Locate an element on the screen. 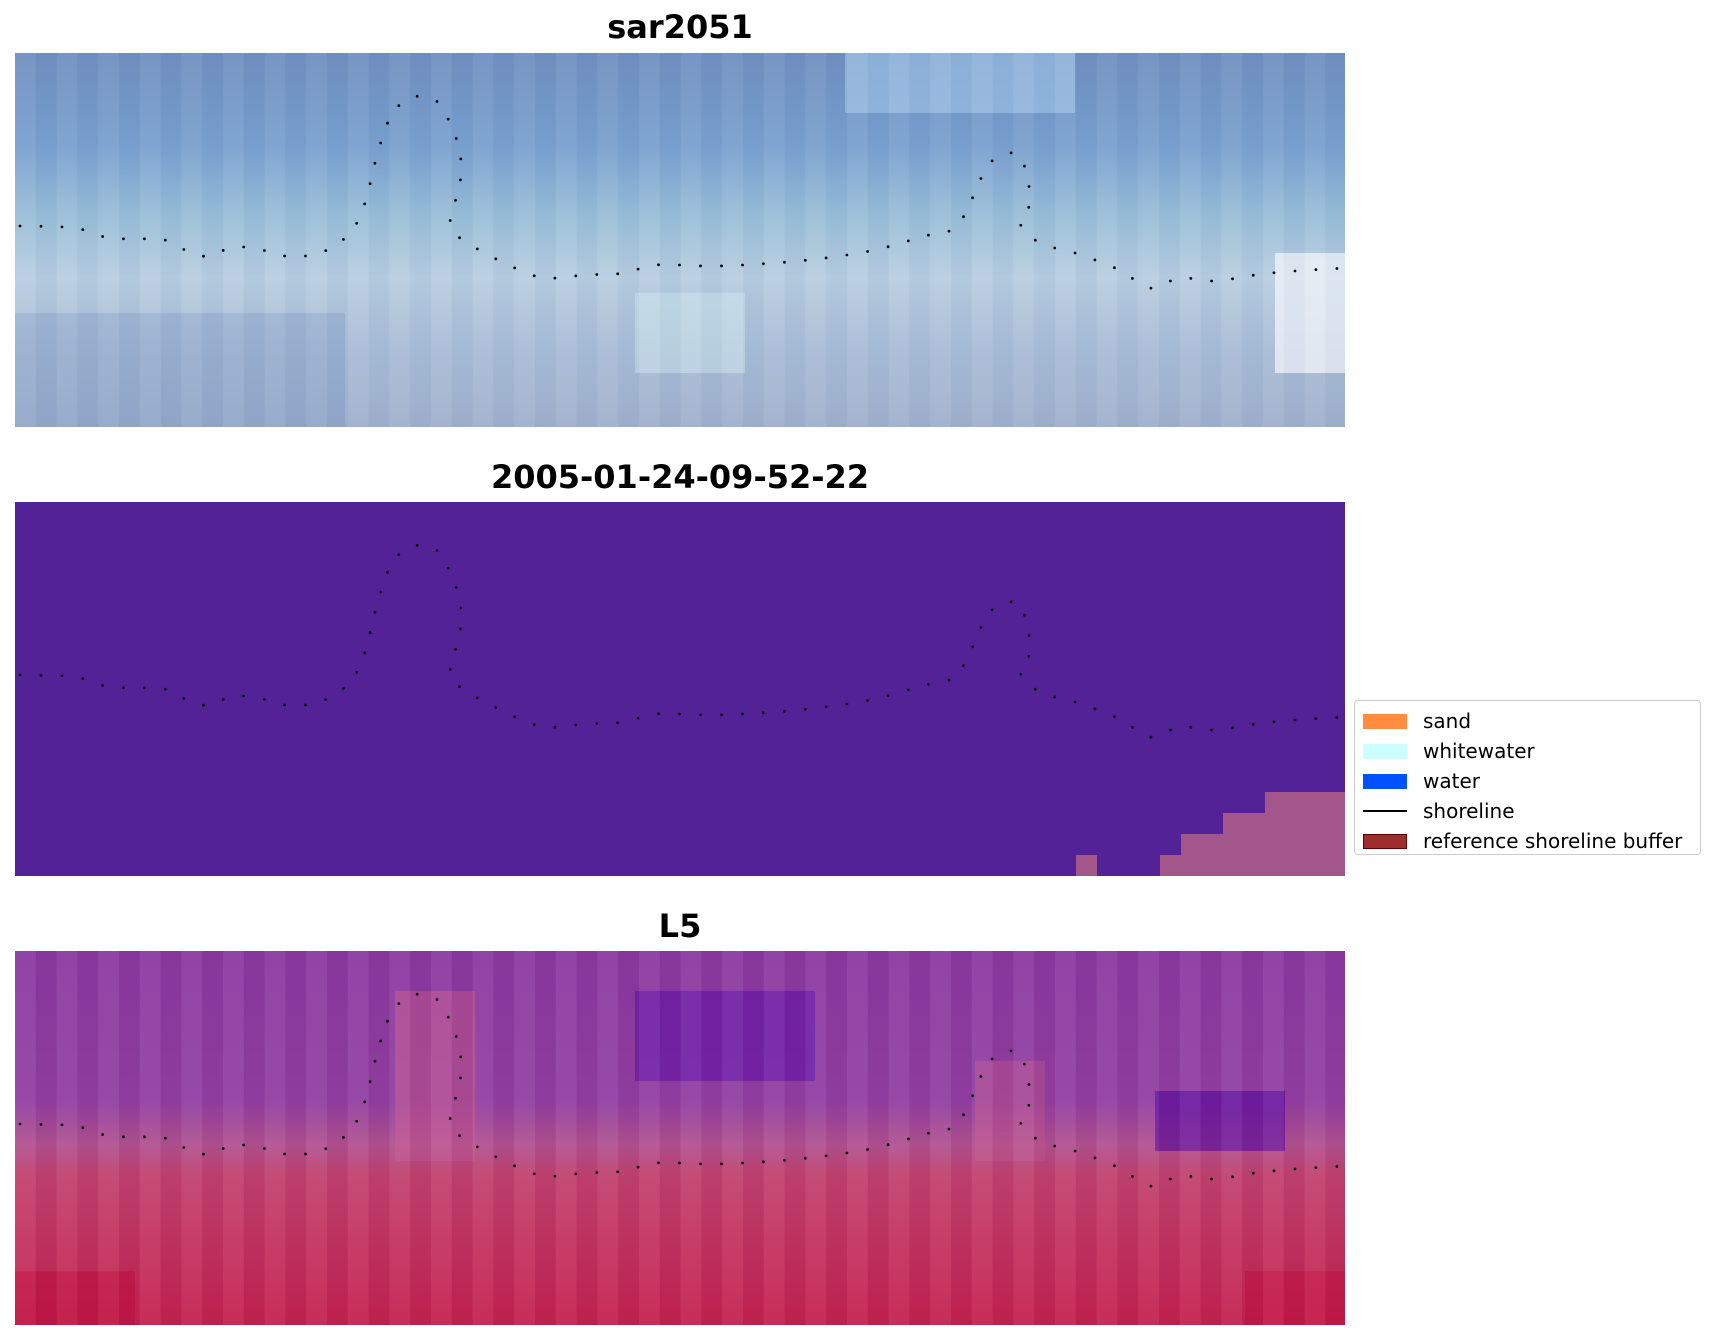 This screenshot has height=1337, width=1713. water-swatch is located at coordinates (1385, 781).